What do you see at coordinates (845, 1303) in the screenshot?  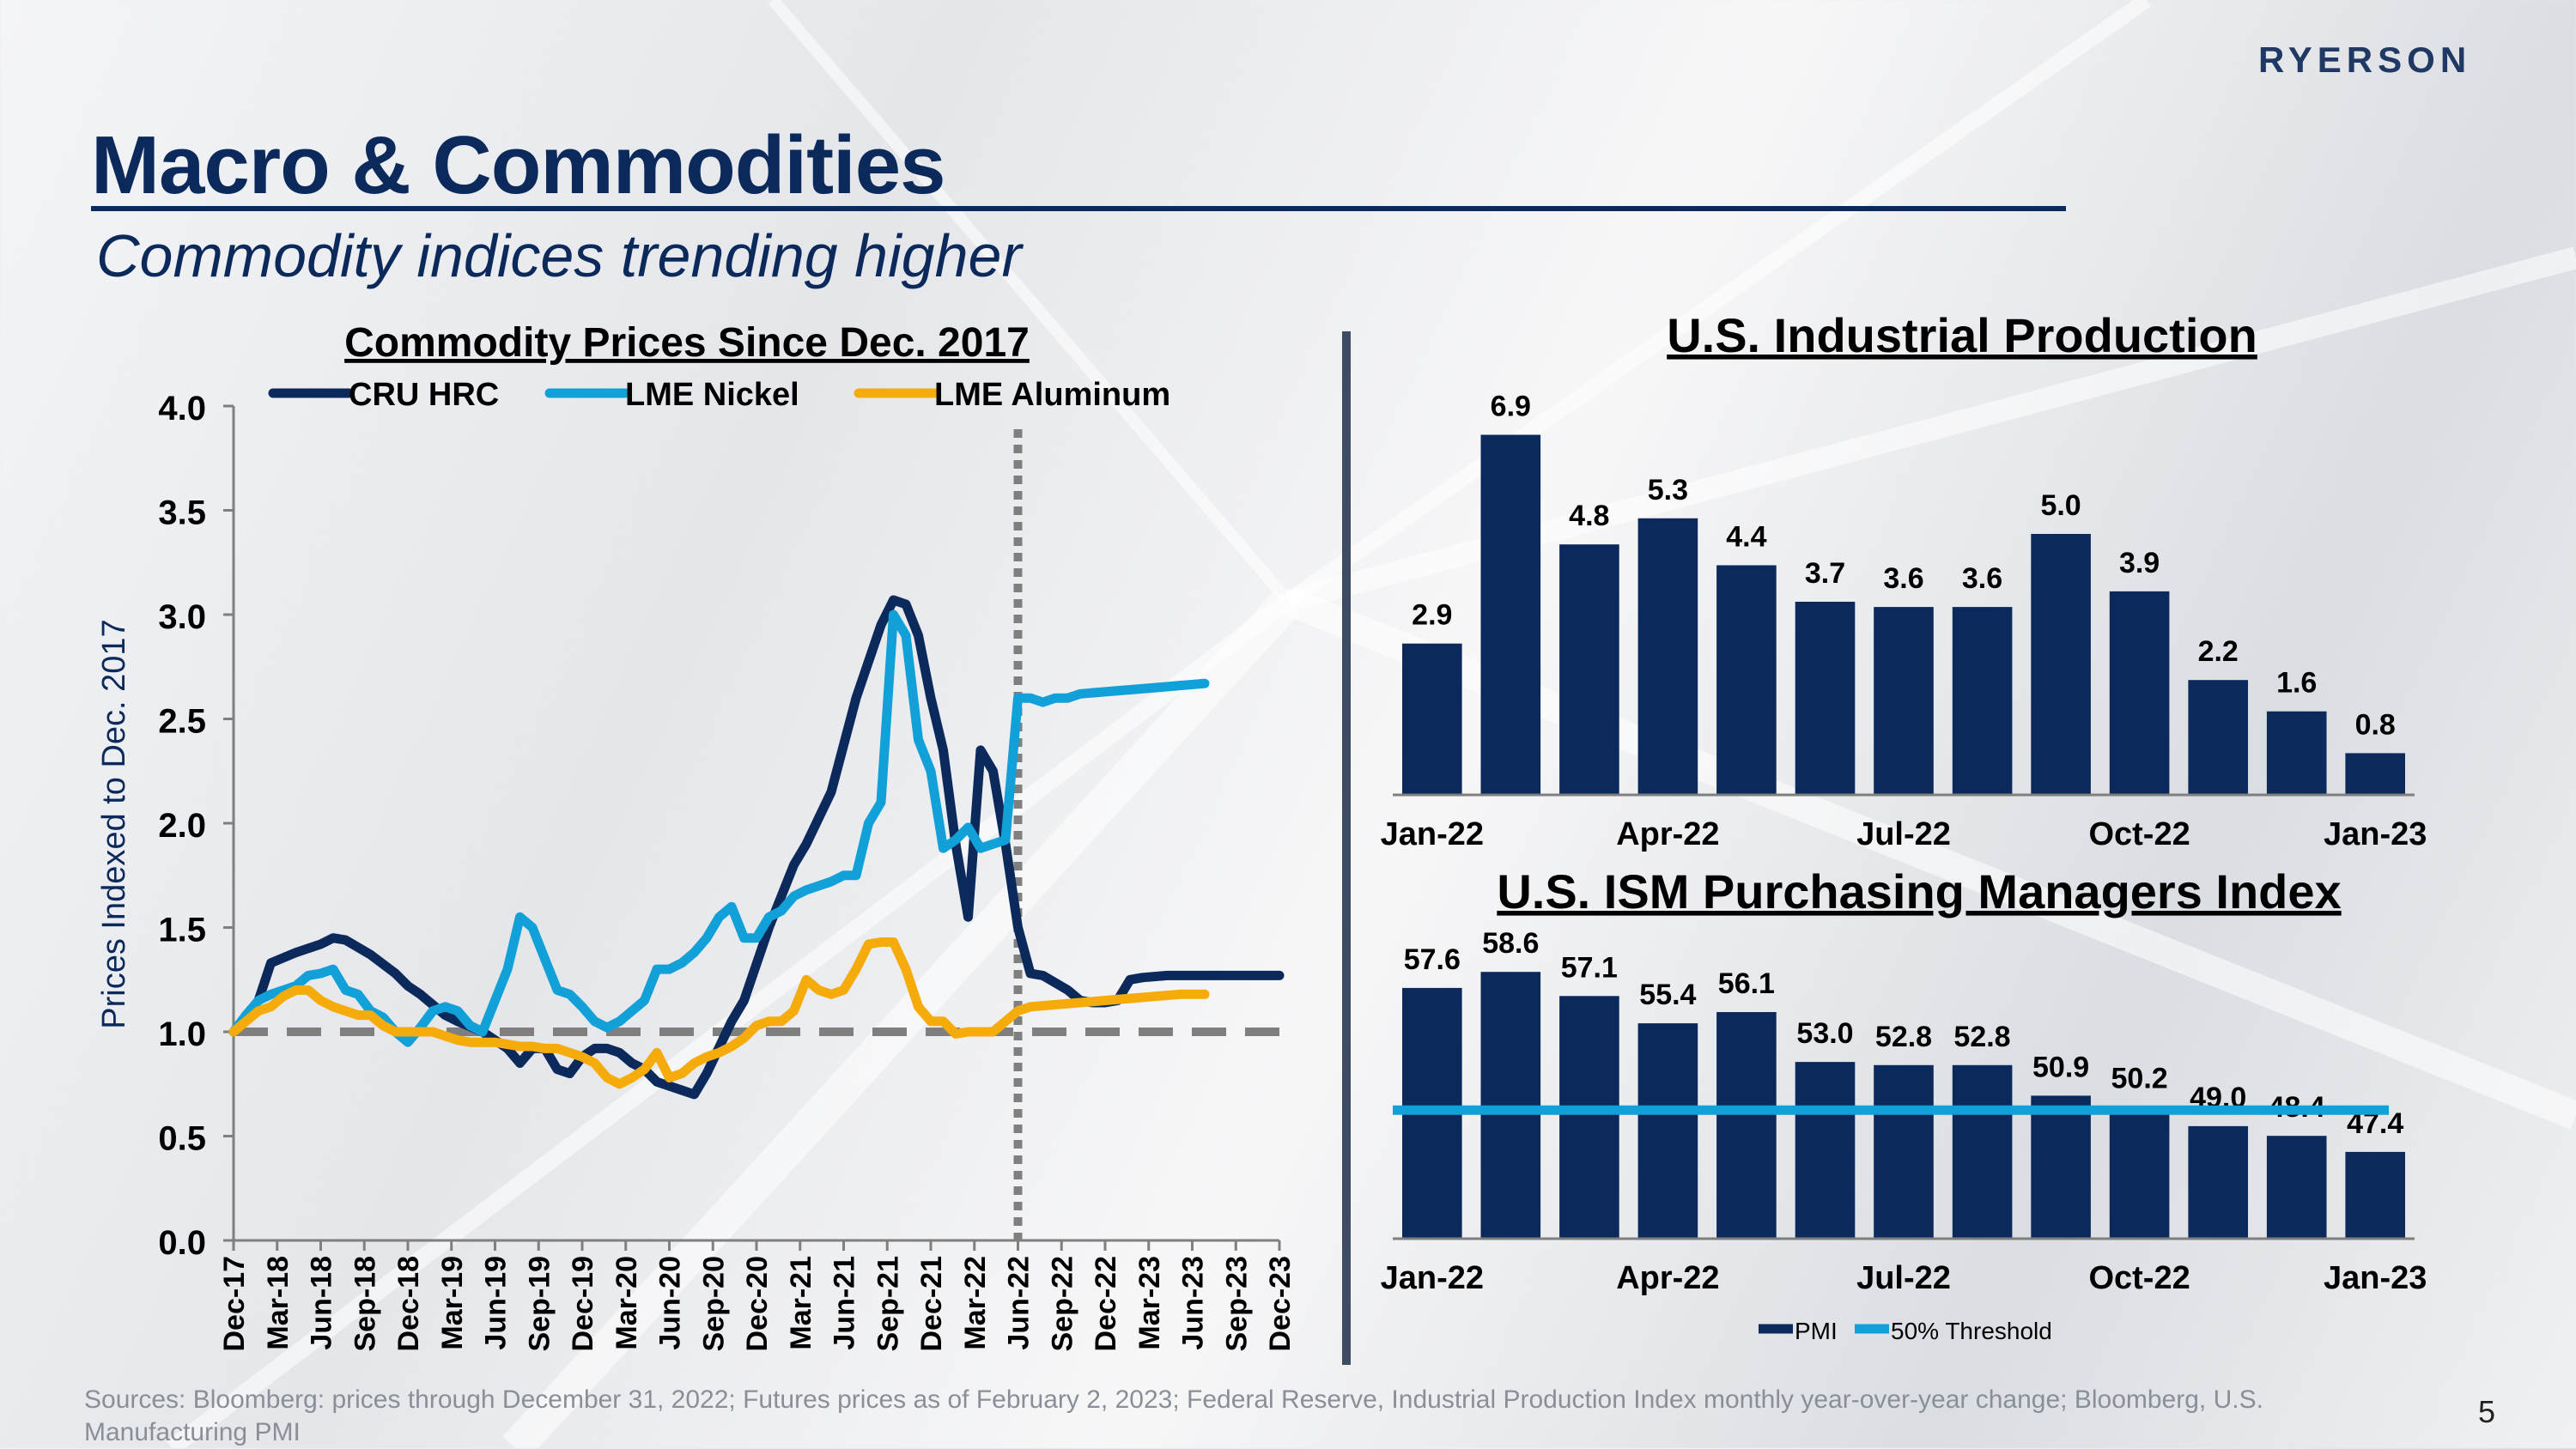 I see `x-tick-label: Jun-21` at bounding box center [845, 1303].